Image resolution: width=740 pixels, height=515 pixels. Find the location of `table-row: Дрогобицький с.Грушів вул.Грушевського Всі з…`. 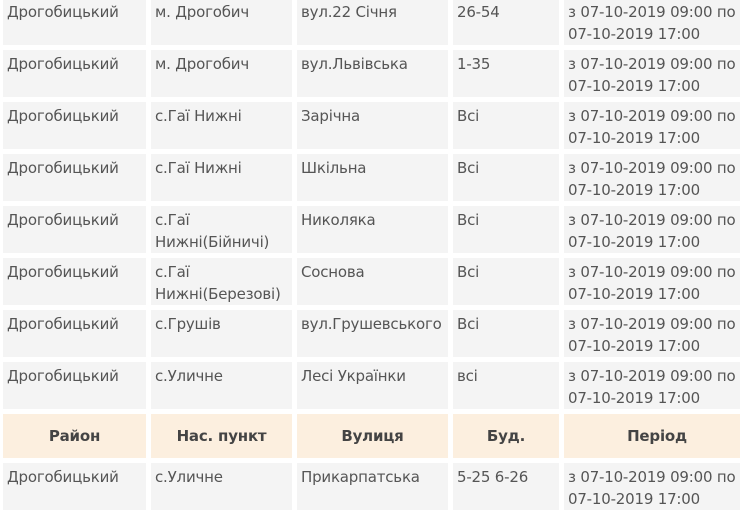

table-row: Дрогобицький с.Грушів вул.Грушевського Всі з… is located at coordinates (371, 333).